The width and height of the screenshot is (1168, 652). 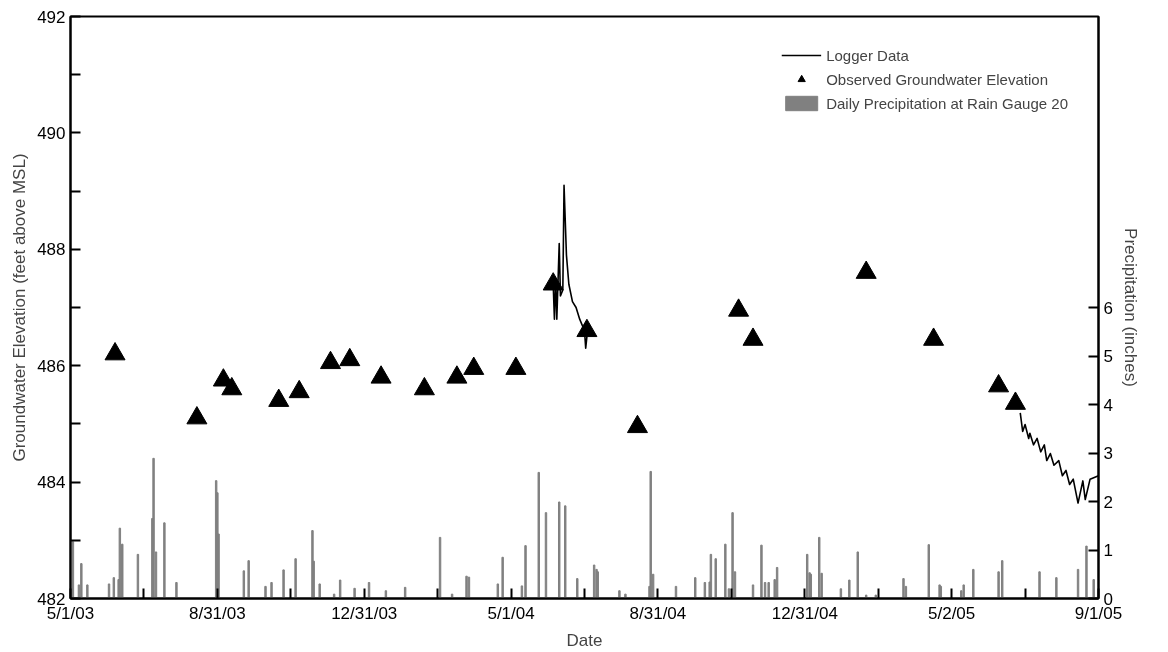 What do you see at coordinates (1108, 453) in the screenshot?
I see `y2-tick-label: 3` at bounding box center [1108, 453].